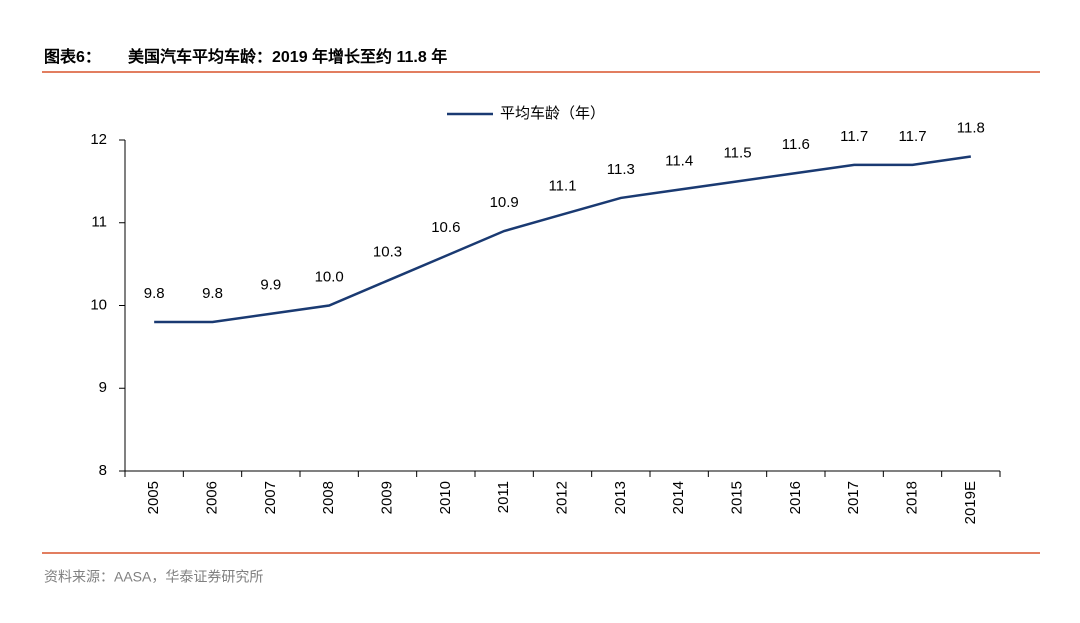 This screenshot has height=623, width=1080. Describe the element at coordinates (504, 202) in the screenshot. I see `data-label: 10.9` at that location.